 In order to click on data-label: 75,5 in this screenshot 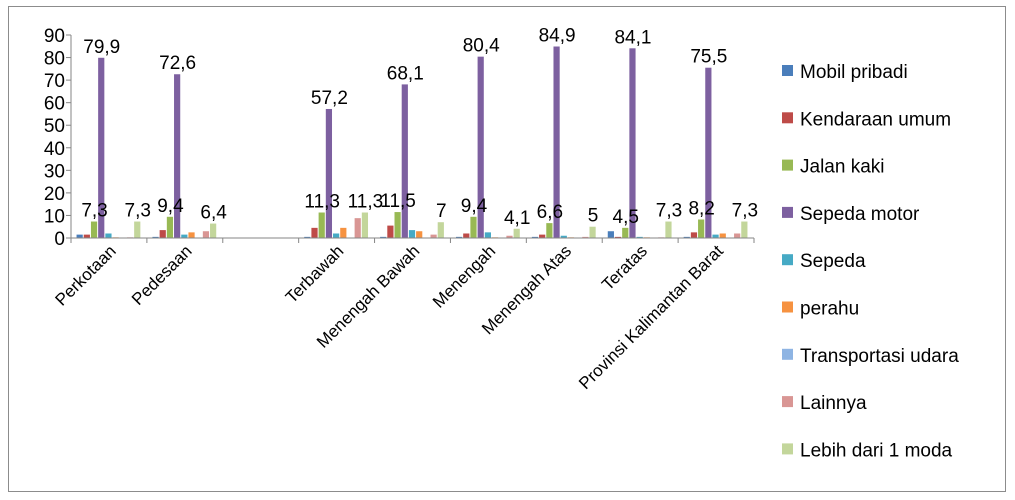, I will do `click(708, 57)`.